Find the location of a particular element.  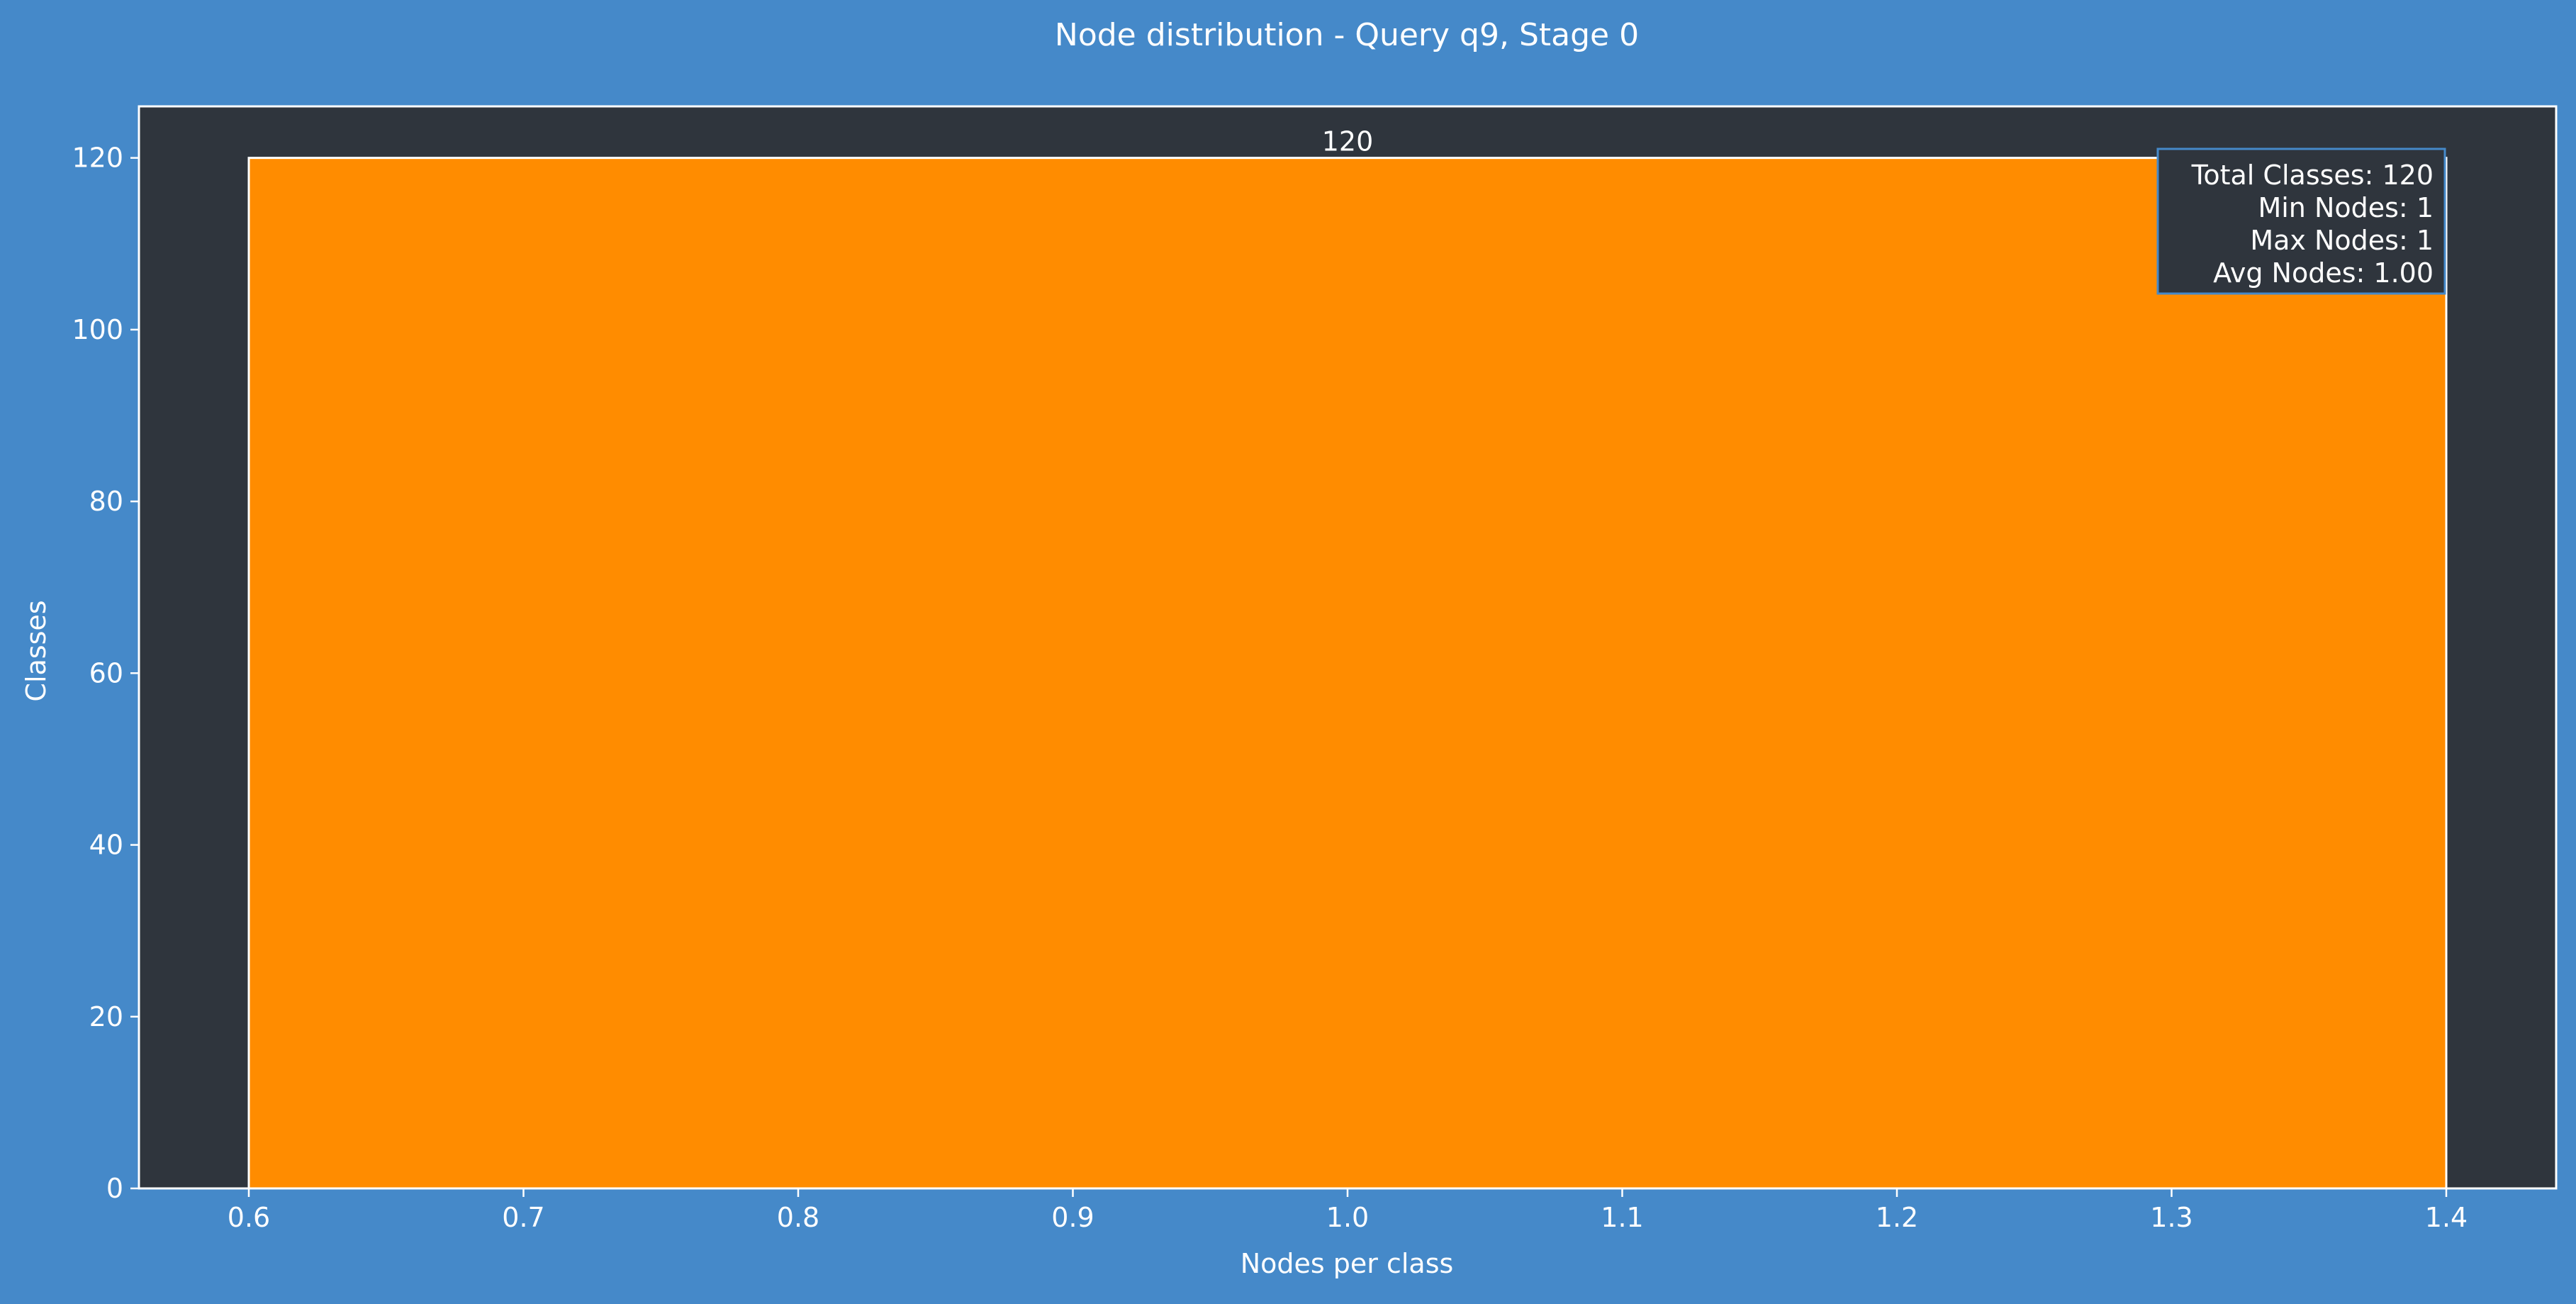

x-tick-label: 1.2 is located at coordinates (1897, 1217).